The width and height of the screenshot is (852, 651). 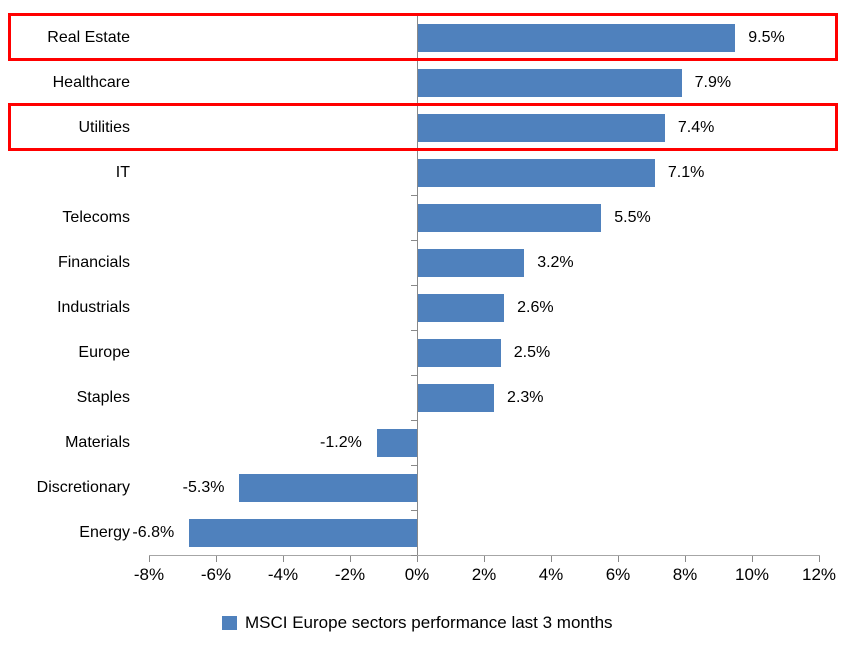 What do you see at coordinates (103, 397) in the screenshot?
I see `category-label: Staples` at bounding box center [103, 397].